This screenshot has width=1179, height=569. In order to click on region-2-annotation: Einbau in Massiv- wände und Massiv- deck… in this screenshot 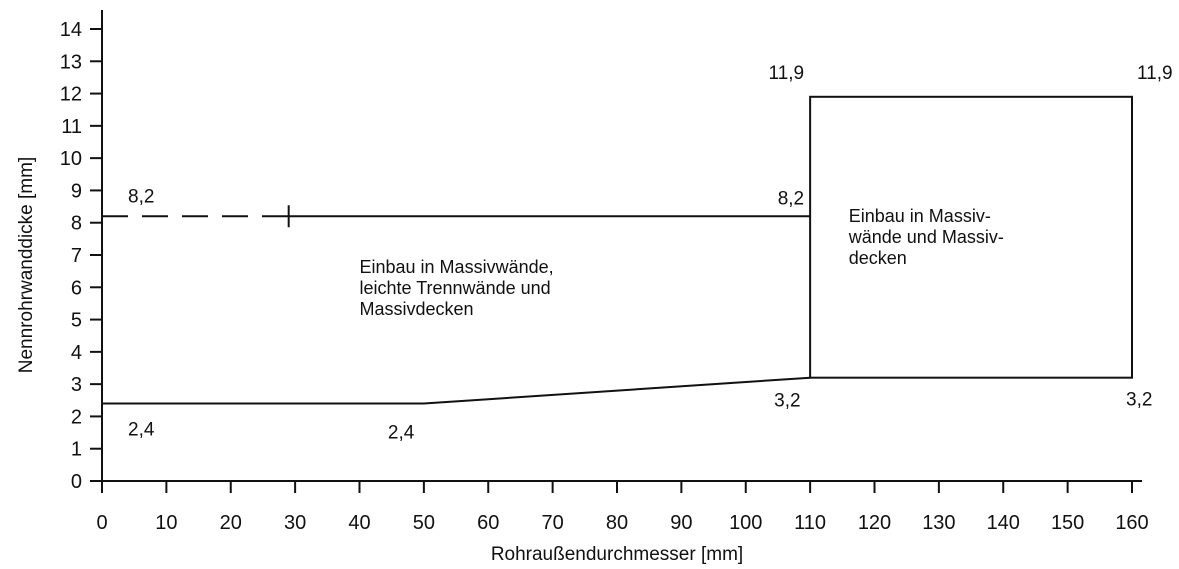, I will do `click(928, 237)`.